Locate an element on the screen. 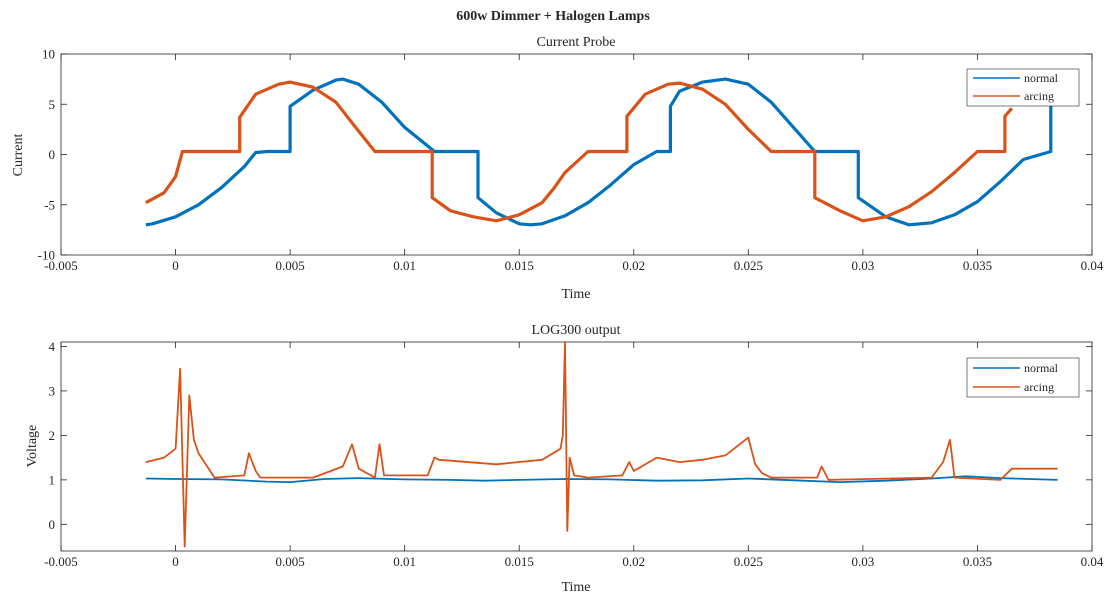 The height and width of the screenshot is (596, 1107). y-tick-label: 4 is located at coordinates (52, 346).